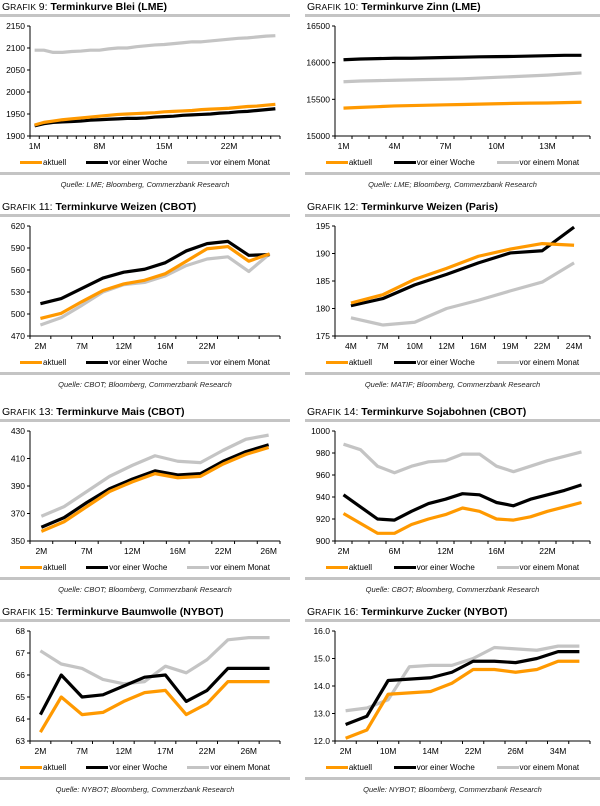  I want to click on y-tick-label: 960, so click(323, 475).